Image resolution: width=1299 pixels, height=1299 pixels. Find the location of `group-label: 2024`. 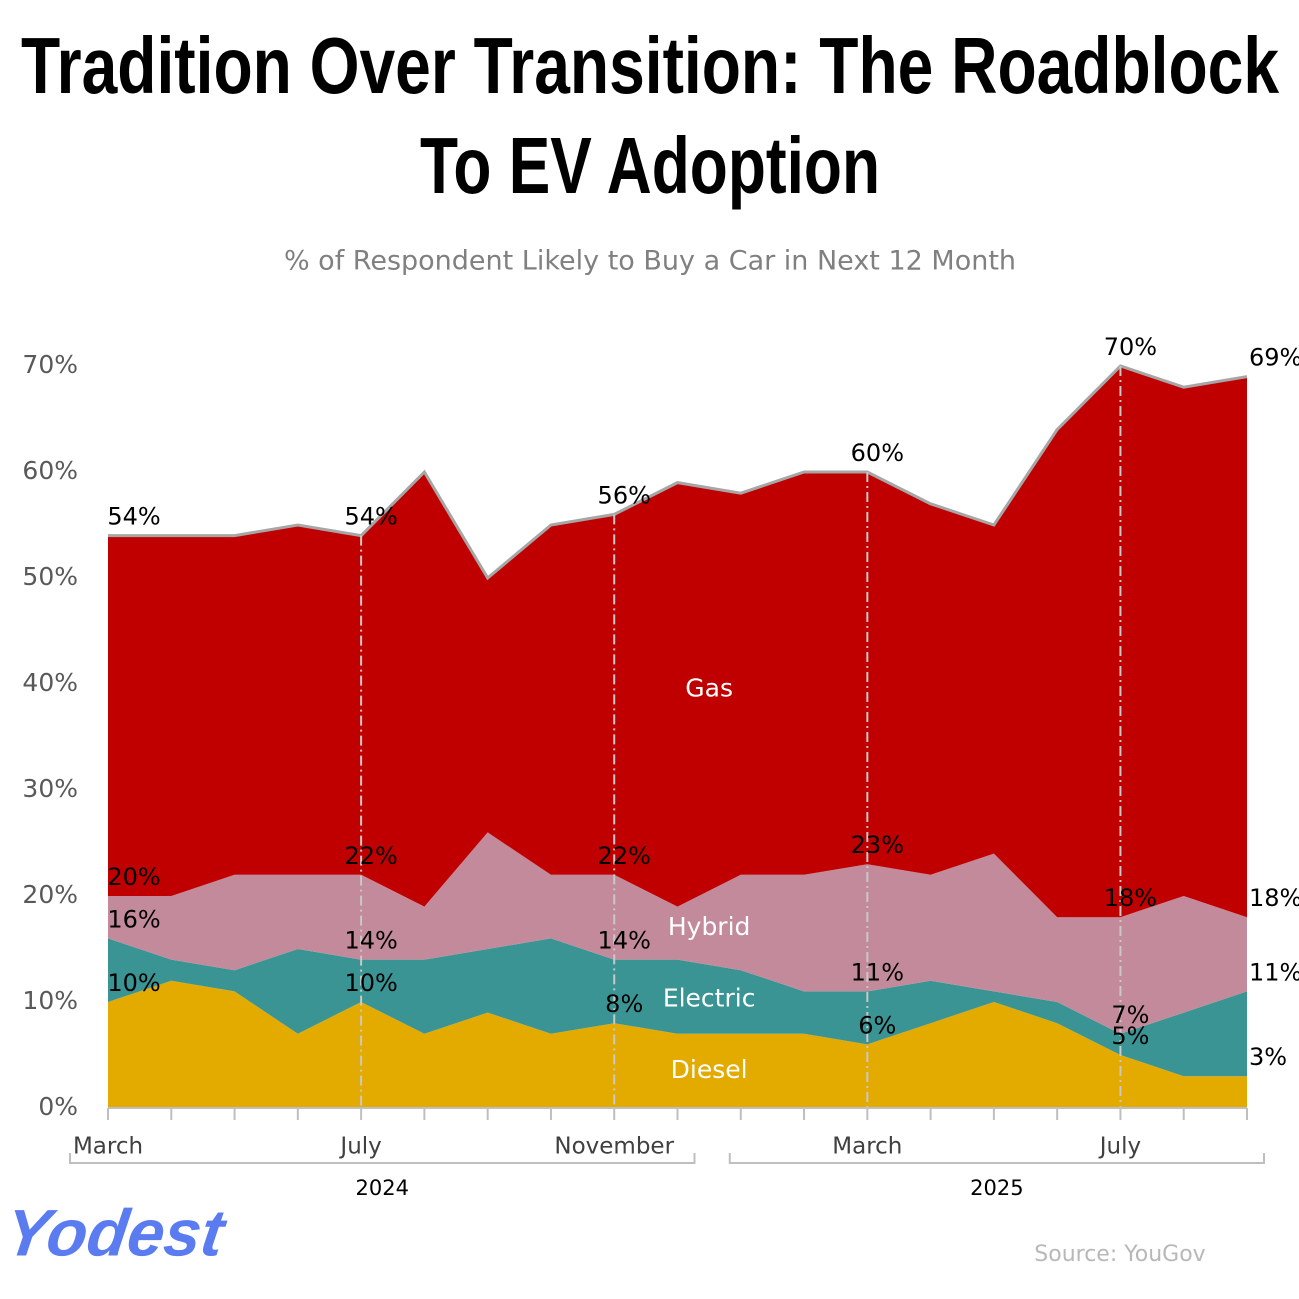

group-label: 2024 is located at coordinates (382, 1188).